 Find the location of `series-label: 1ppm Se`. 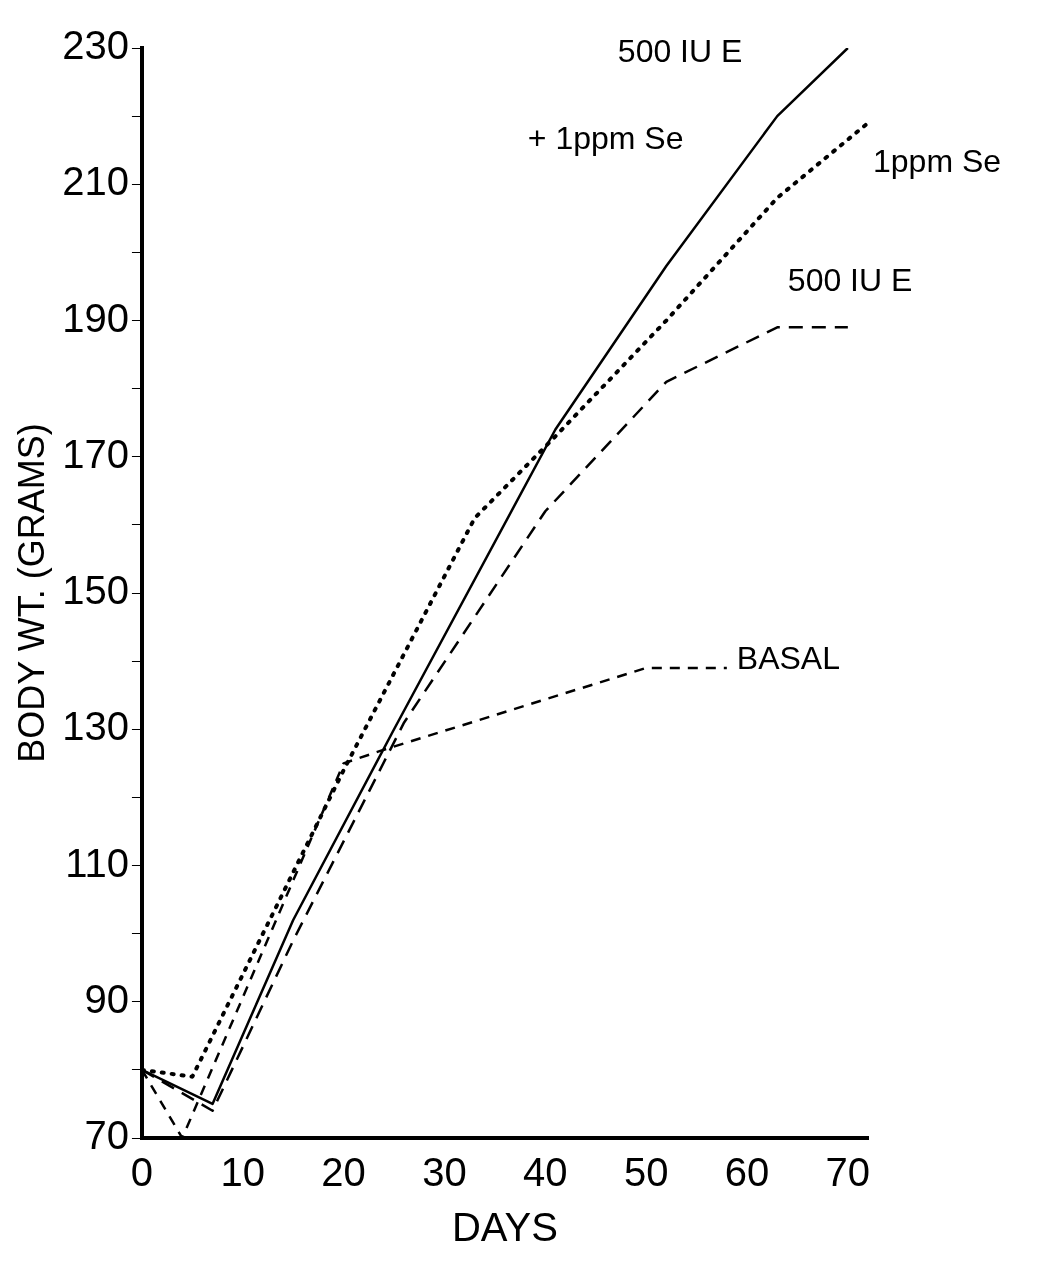

series-label: 1ppm Se is located at coordinates (937, 160).